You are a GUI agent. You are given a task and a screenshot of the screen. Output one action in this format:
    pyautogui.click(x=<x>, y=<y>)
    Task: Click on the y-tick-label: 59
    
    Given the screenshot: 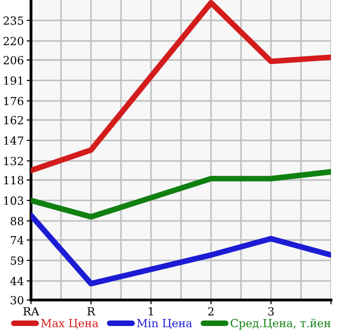 What is the action you would take?
    pyautogui.click(x=17, y=260)
    